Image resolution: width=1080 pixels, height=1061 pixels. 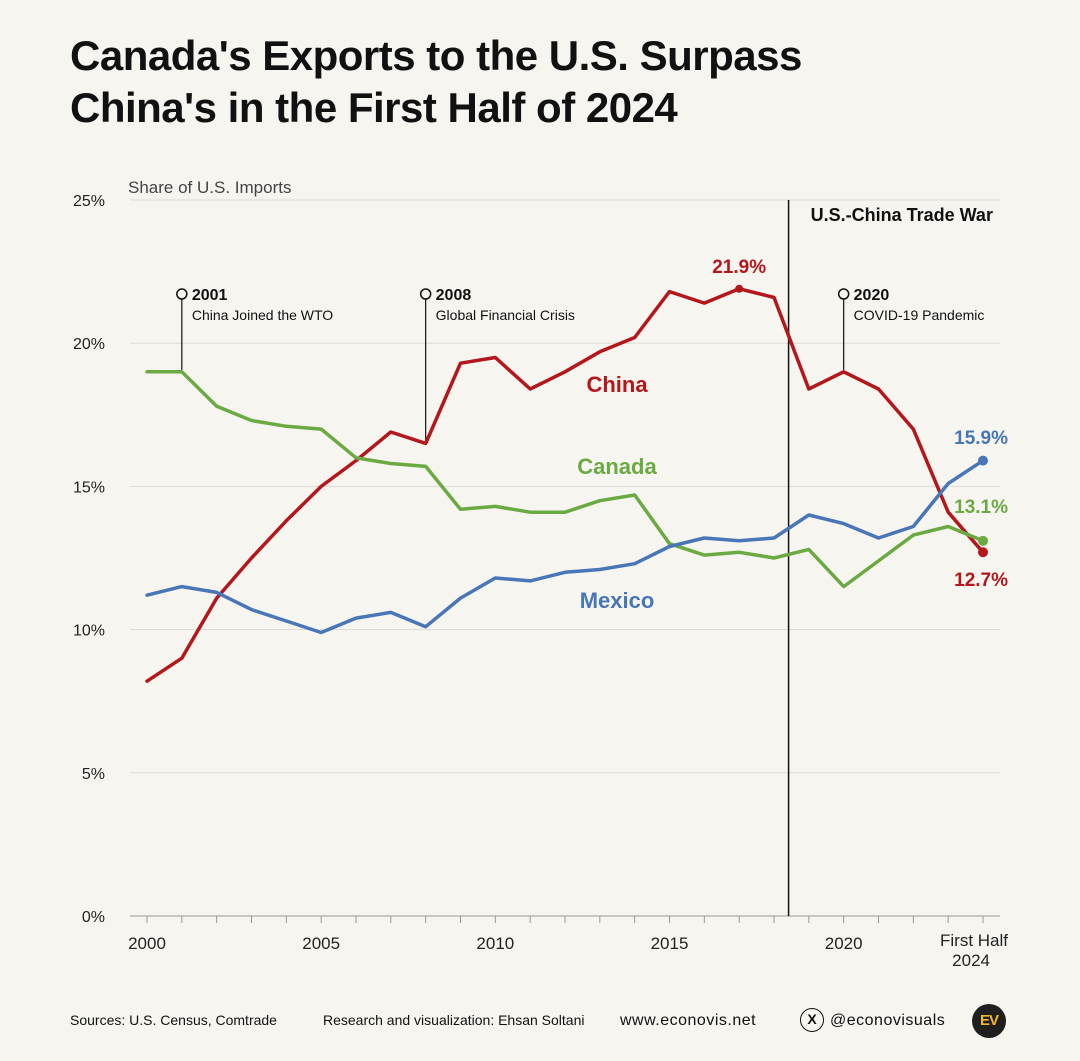 I want to click on series-line-mexico, so click(x=565, y=546).